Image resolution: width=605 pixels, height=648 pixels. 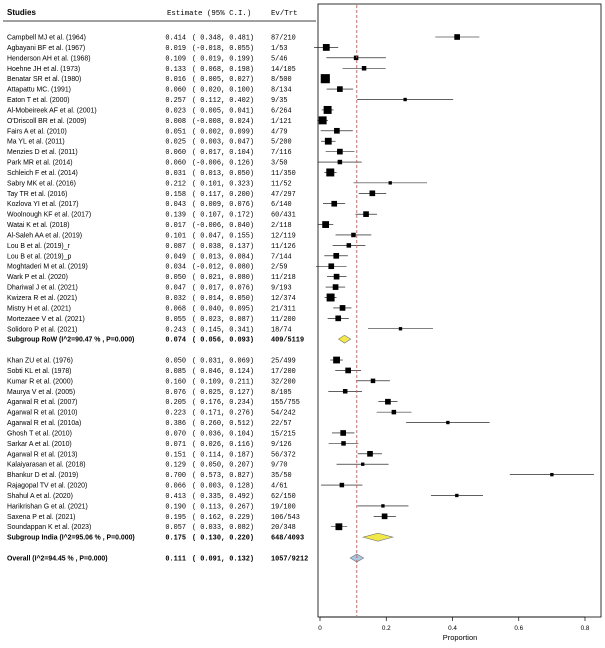 What do you see at coordinates (239, 101) in the screenshot?
I see `ci-upper: 0.402` at bounding box center [239, 101].